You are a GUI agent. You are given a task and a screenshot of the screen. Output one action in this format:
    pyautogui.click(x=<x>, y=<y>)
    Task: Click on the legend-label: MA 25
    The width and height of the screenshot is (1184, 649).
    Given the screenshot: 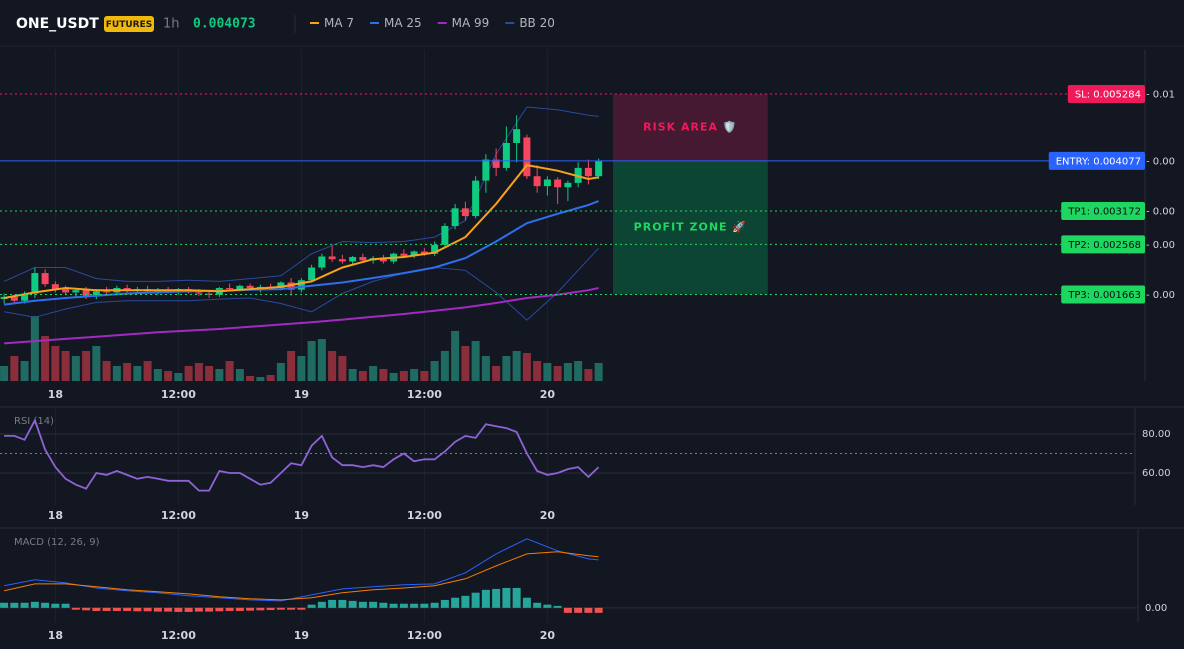 What is the action you would take?
    pyautogui.click(x=403, y=23)
    